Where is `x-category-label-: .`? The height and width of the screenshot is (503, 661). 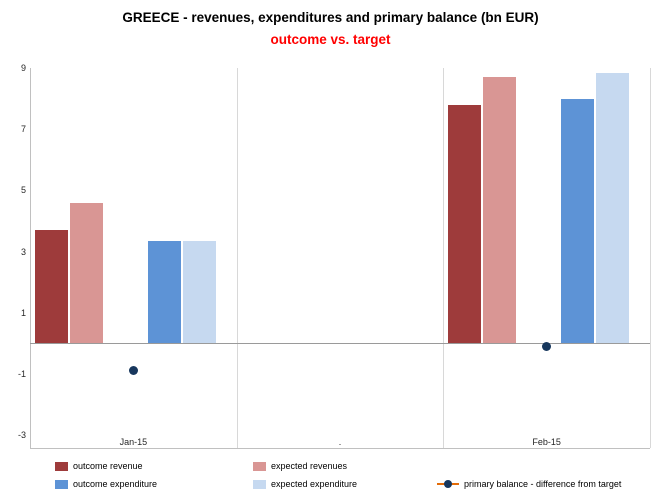 x-category-label-: . is located at coordinates (340, 442).